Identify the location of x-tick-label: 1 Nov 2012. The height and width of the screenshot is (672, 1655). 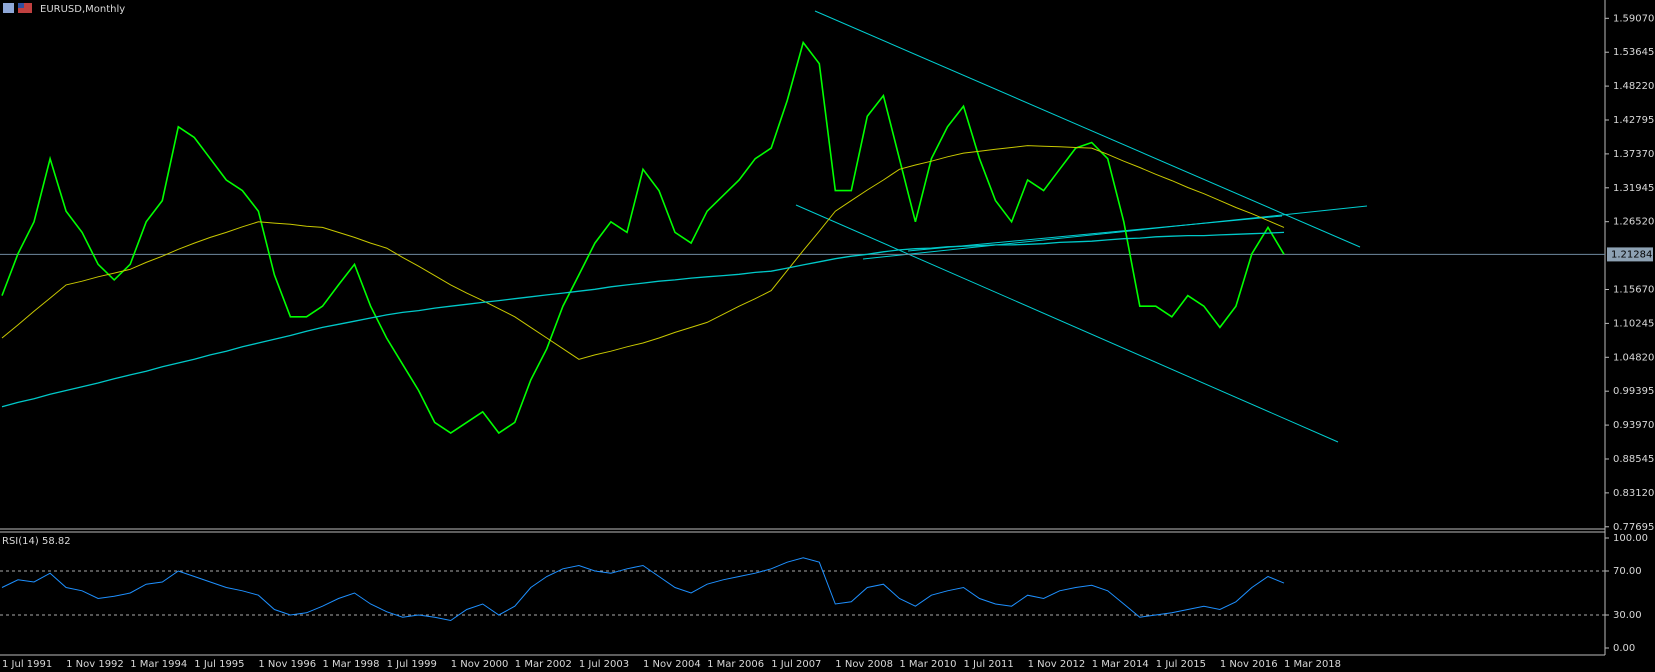
(1057, 664).